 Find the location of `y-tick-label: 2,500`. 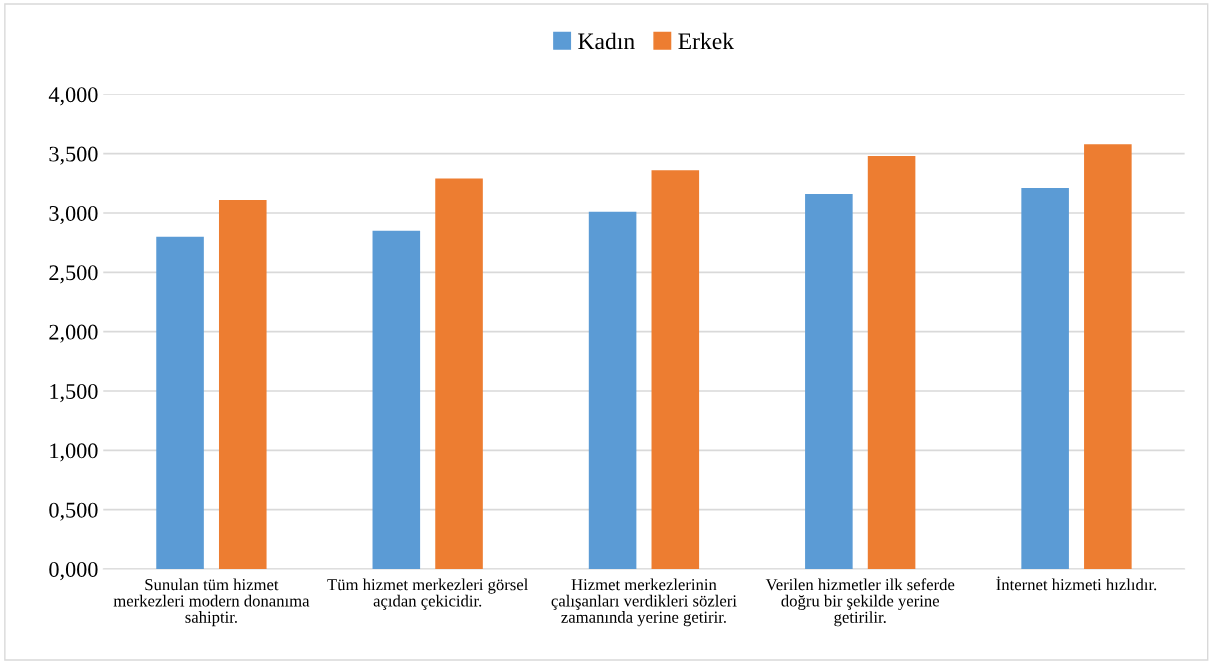

y-tick-label: 2,500 is located at coordinates (73, 274).